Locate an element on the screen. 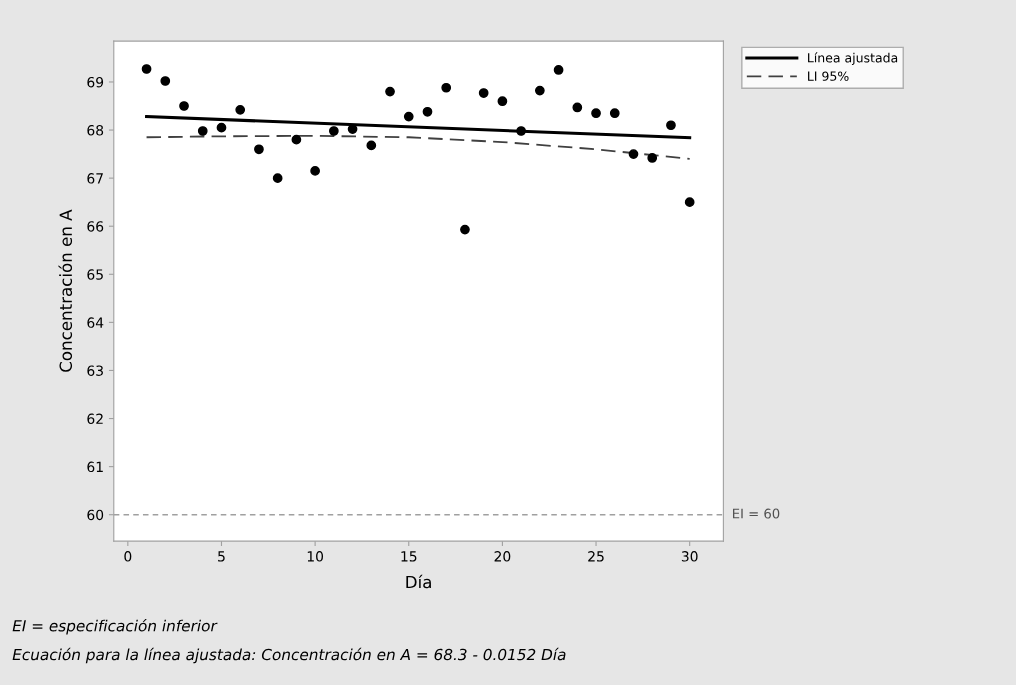  ref-line-label: EI = 60 is located at coordinates (756, 513).